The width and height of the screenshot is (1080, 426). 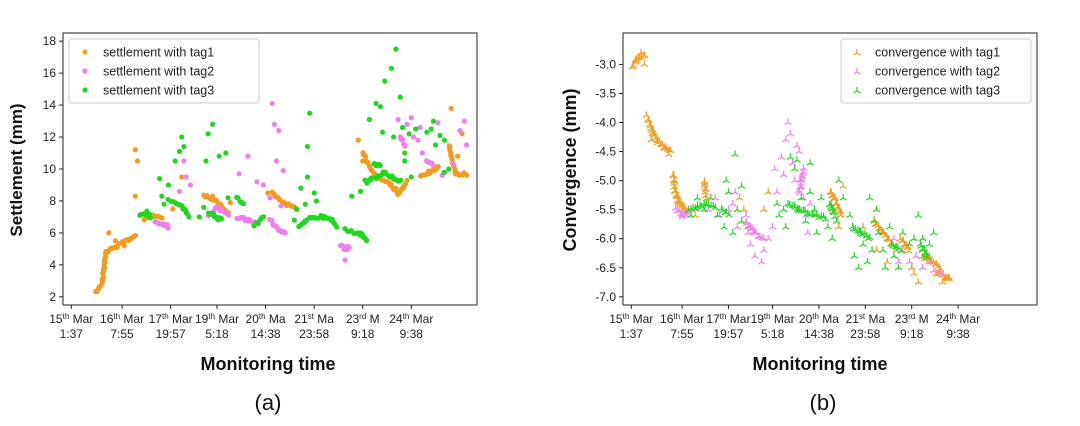 What do you see at coordinates (820, 364) in the screenshot?
I see `convergence-x-axis-label: Monitoring time` at bounding box center [820, 364].